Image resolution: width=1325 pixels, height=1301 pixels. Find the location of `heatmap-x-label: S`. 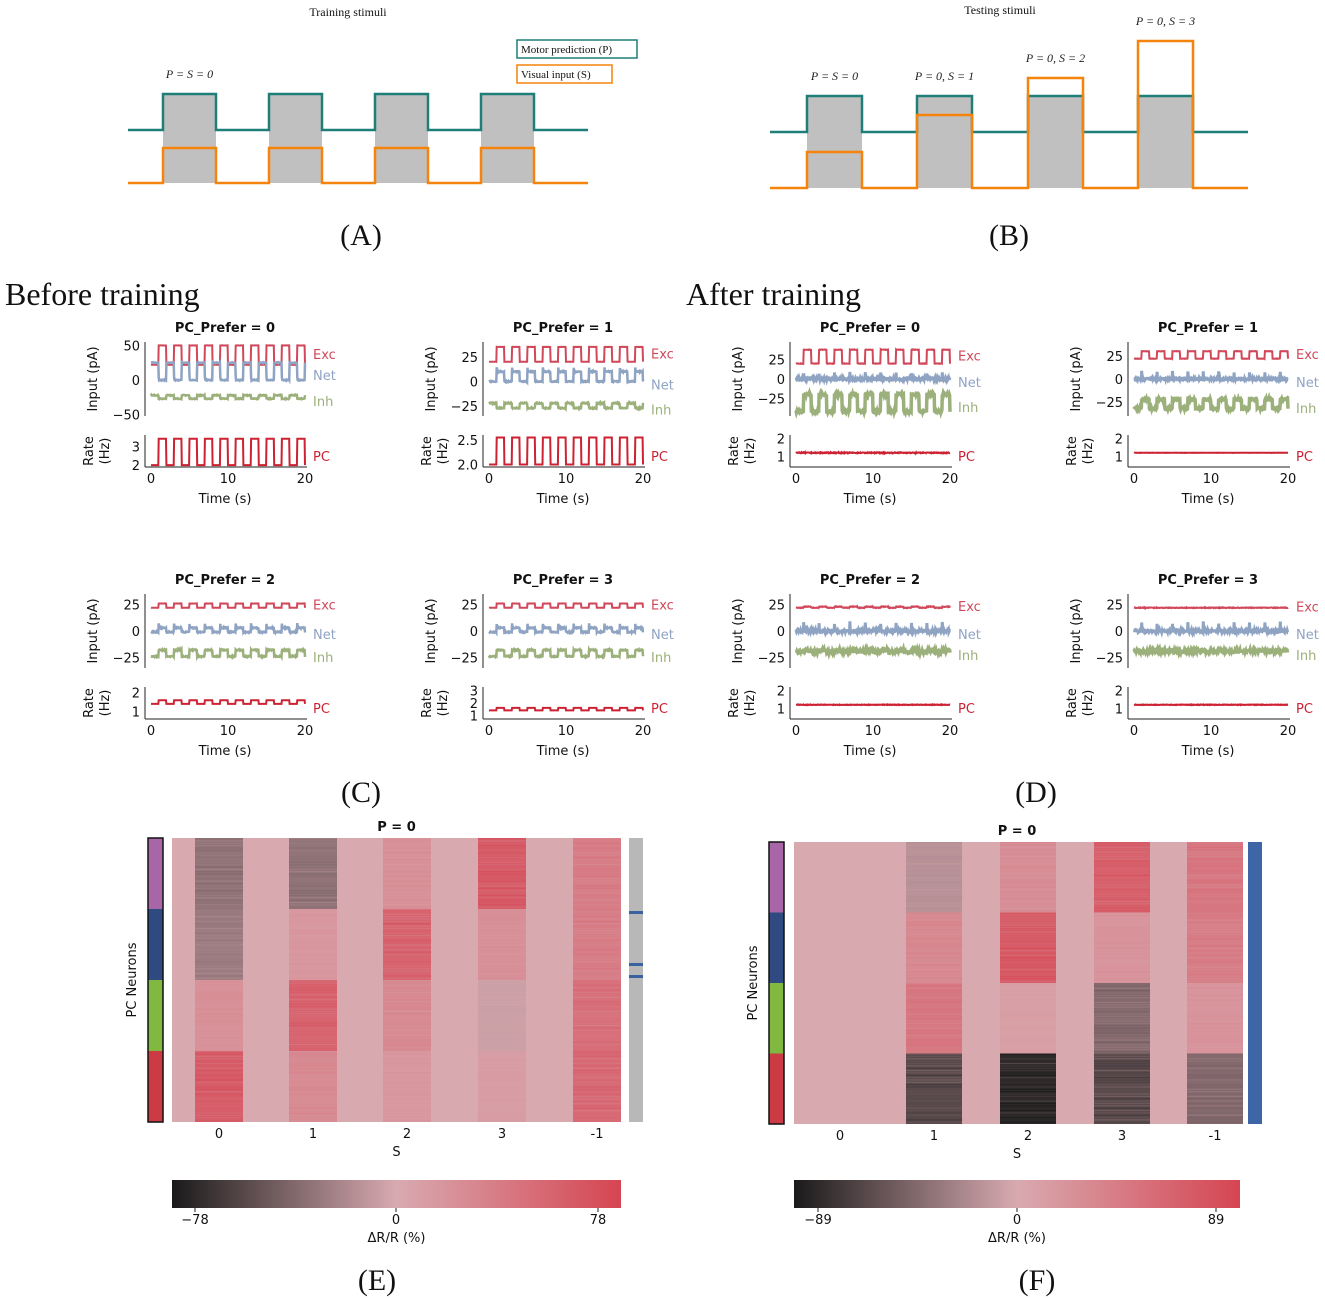

heatmap-x-label: S is located at coordinates (396, 1152).